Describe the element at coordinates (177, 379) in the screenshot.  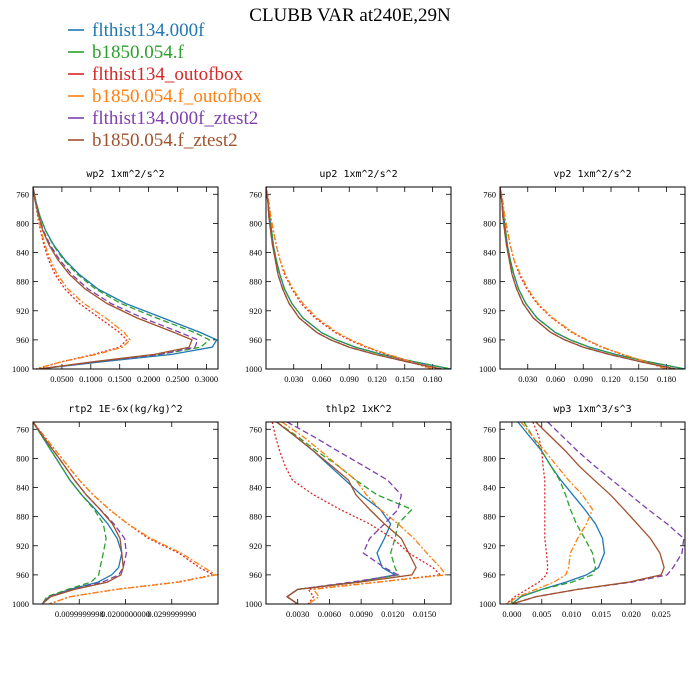
I see `x-tick-label: 0.2500` at that location.